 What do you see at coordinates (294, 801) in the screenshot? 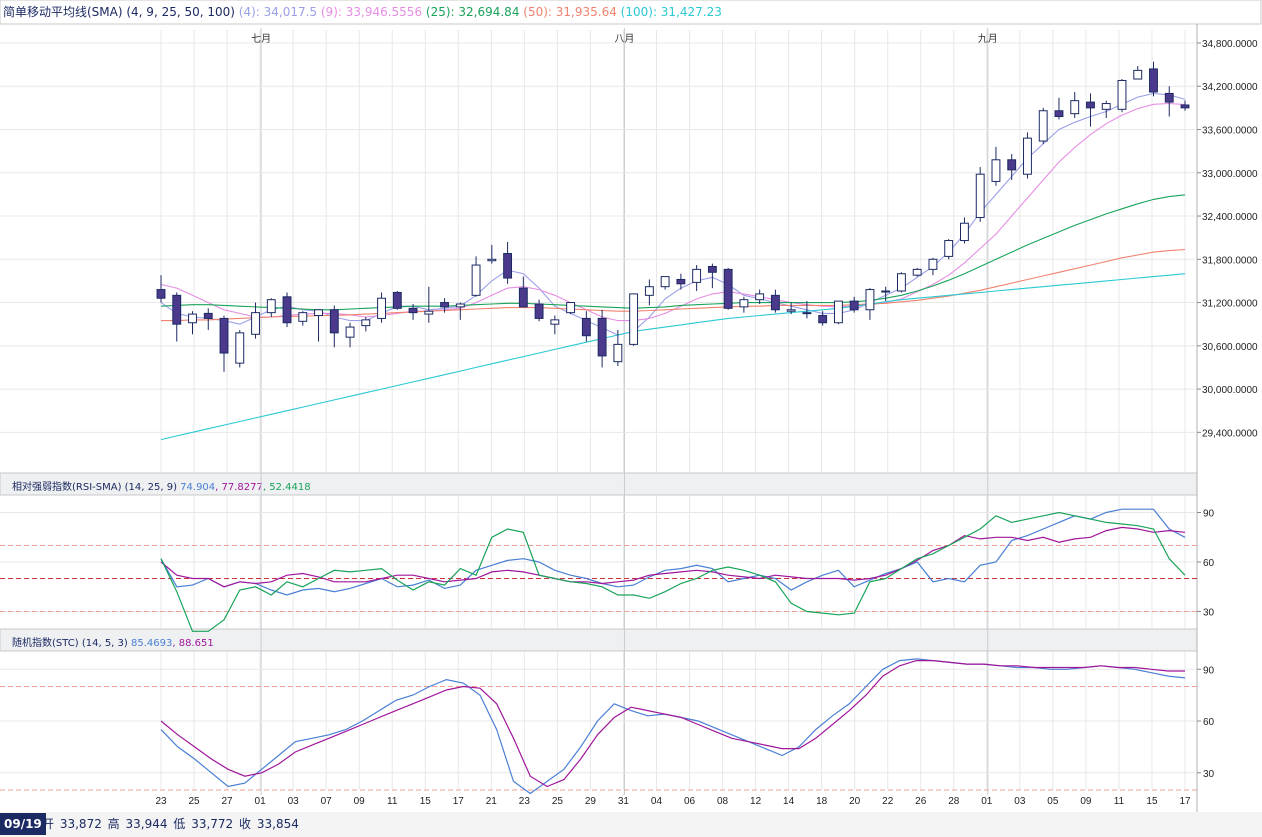
I see `x-tick-label: 03` at bounding box center [294, 801].